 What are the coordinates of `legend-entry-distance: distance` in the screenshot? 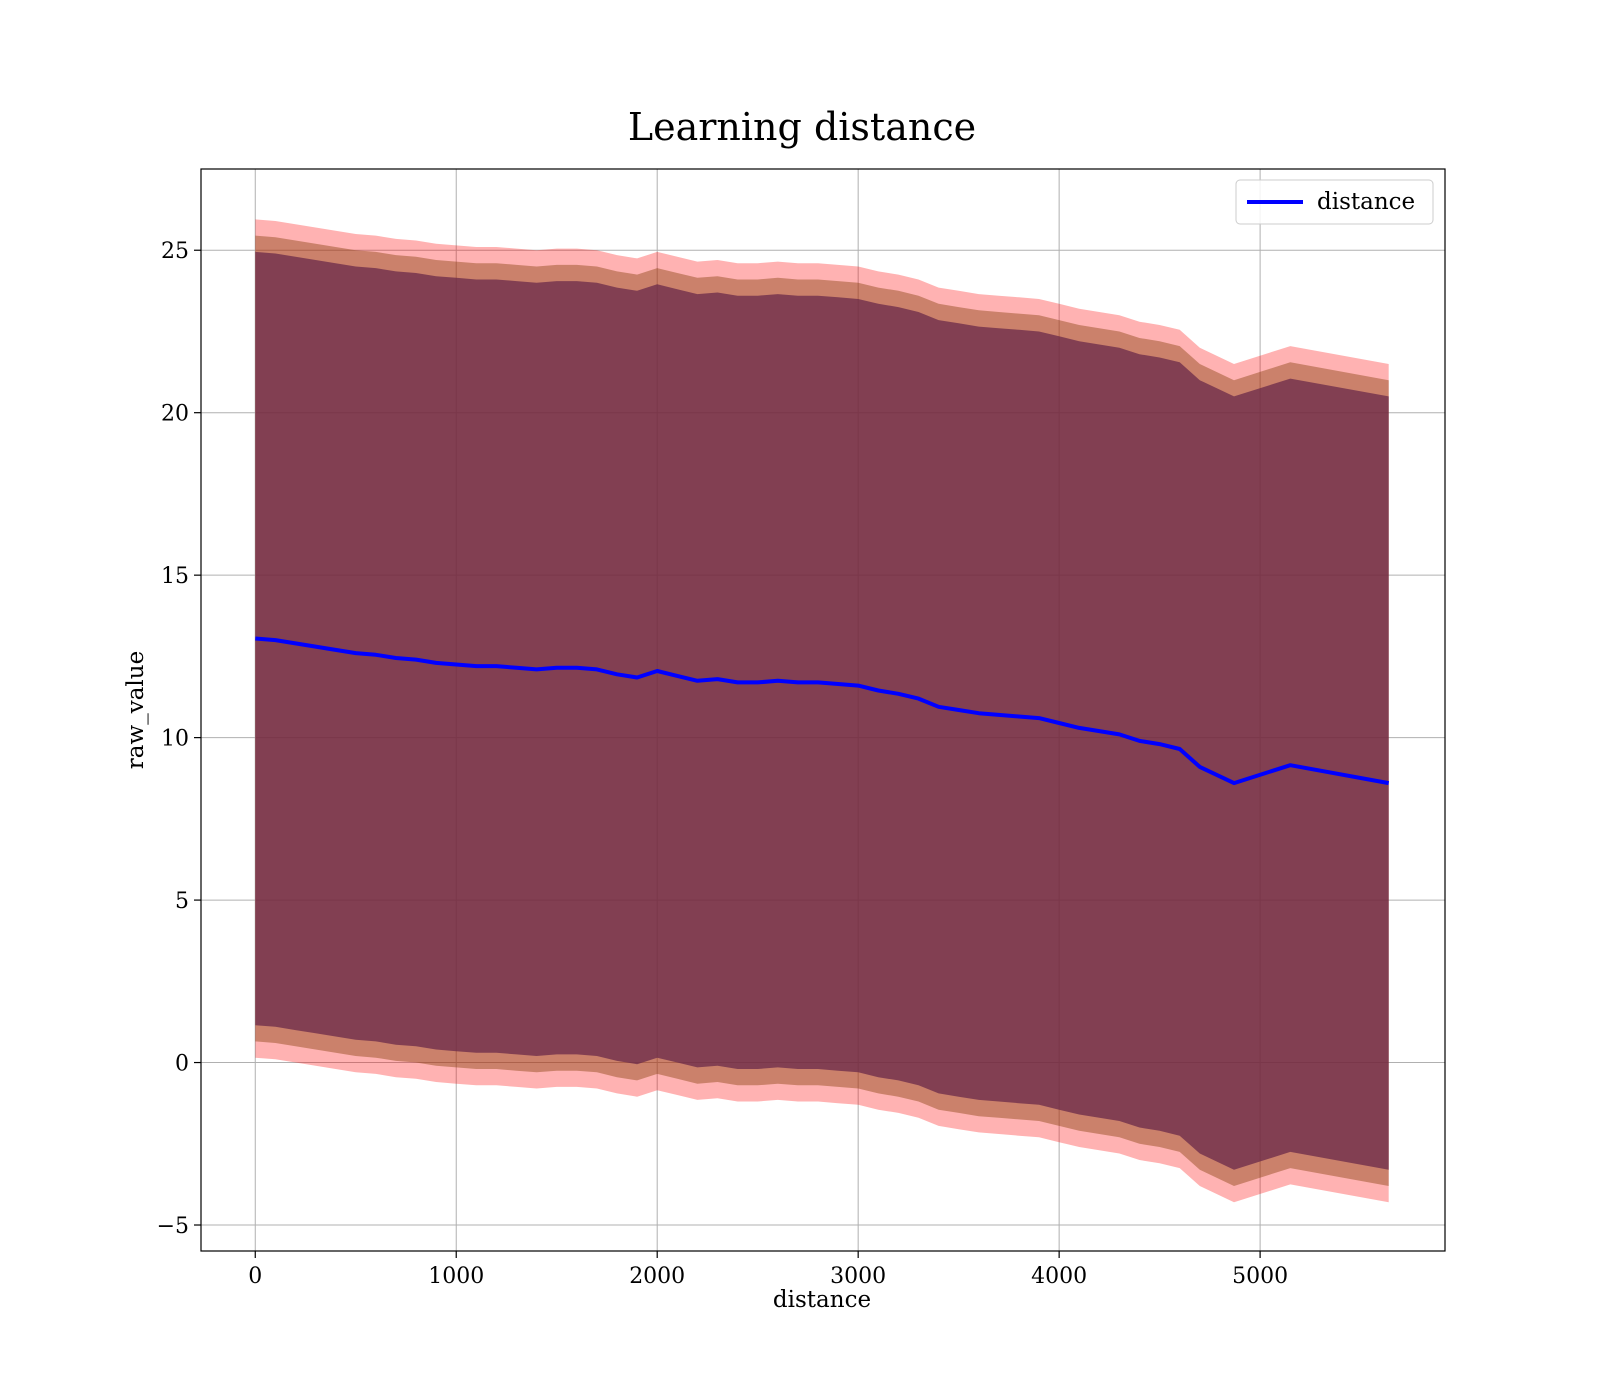 It's located at (1366, 202).